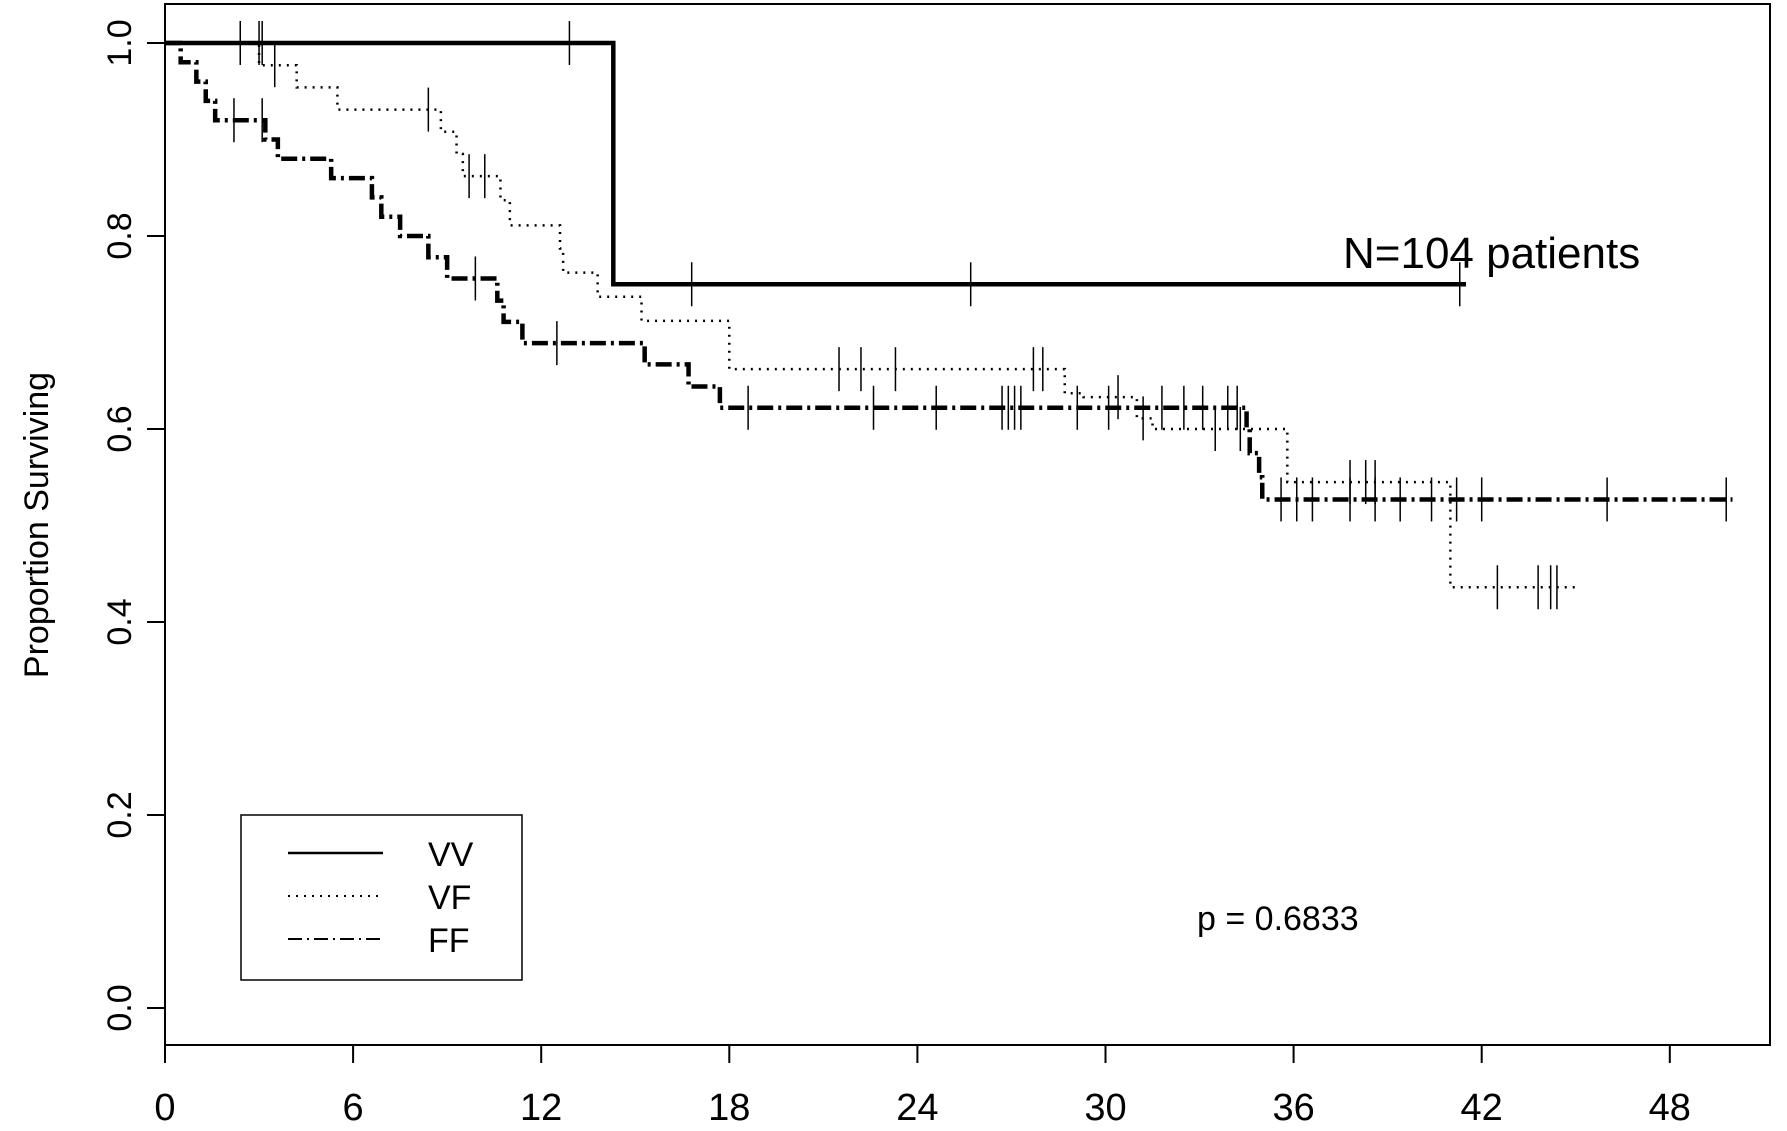 The image size is (1787, 1131). I want to click on x-tick-label: 18, so click(729, 1108).